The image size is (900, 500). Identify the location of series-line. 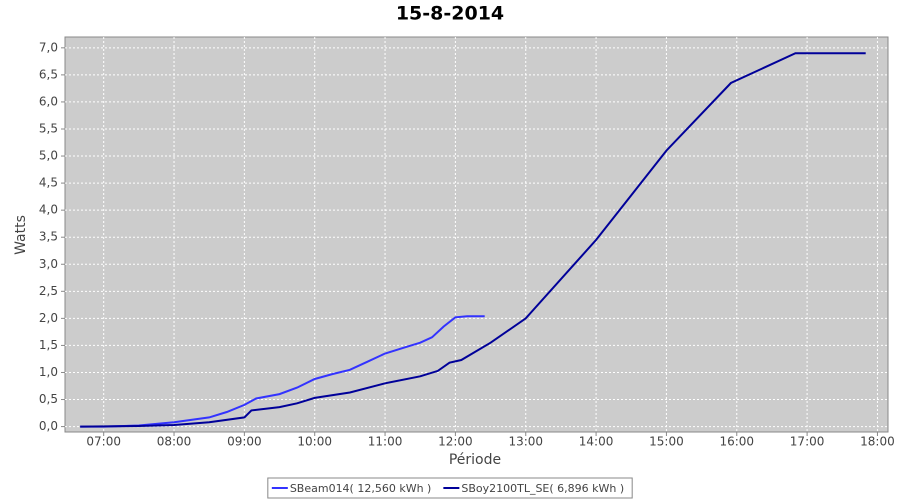
(282, 371).